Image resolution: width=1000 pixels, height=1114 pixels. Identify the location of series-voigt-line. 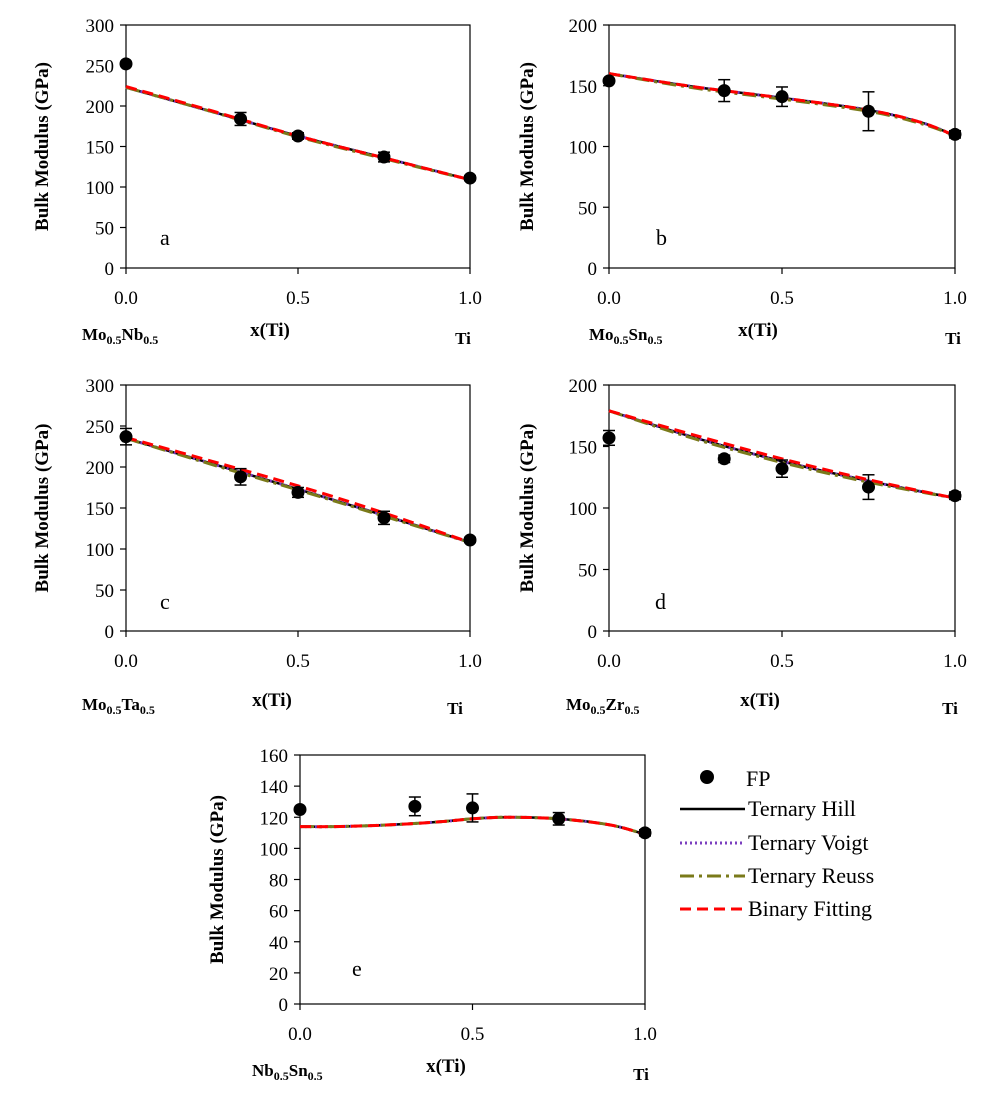
(782, 454).